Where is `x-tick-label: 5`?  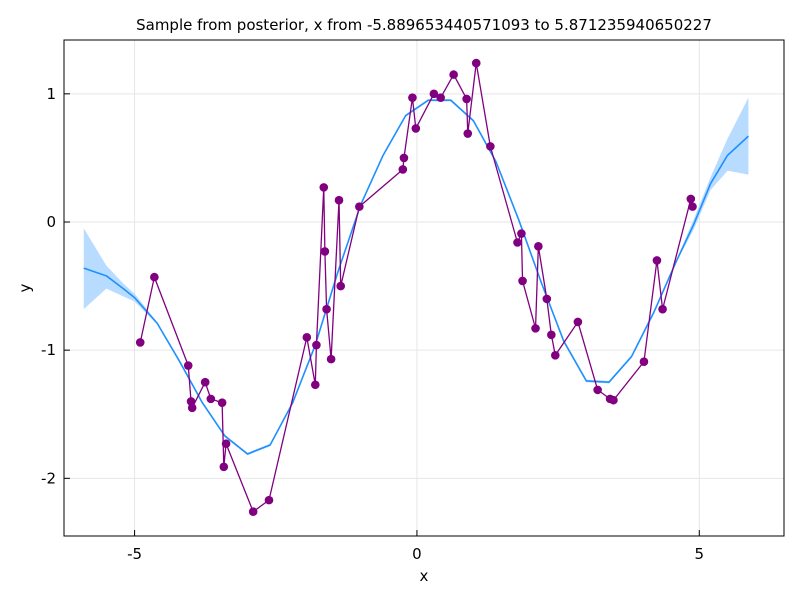
x-tick-label: 5 is located at coordinates (700, 554).